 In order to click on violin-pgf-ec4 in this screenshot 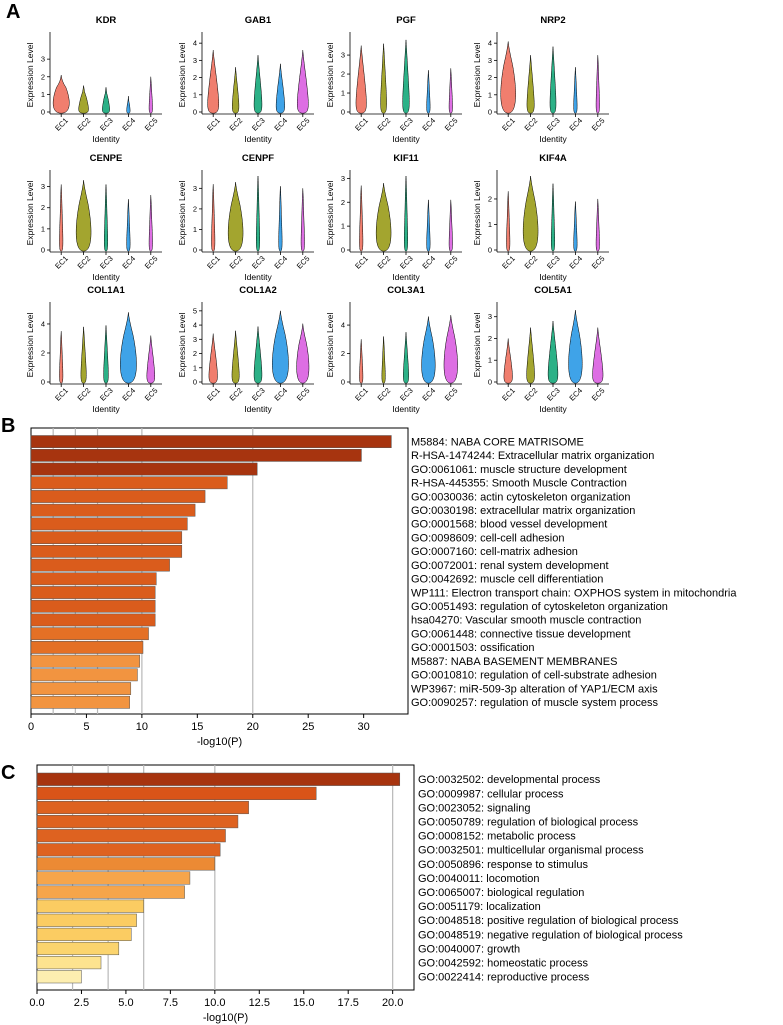, I will do `click(428, 92)`.